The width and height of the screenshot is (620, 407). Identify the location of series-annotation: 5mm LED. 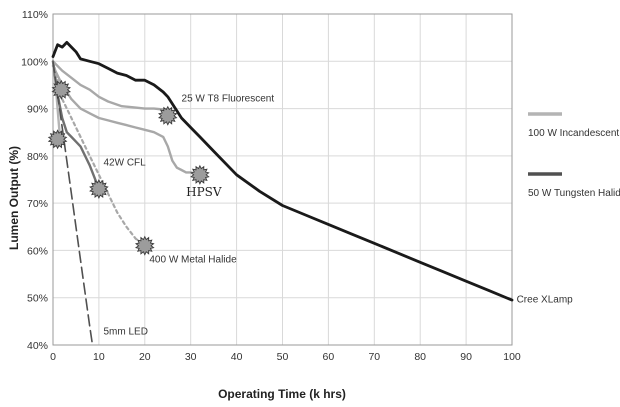
(125, 332).